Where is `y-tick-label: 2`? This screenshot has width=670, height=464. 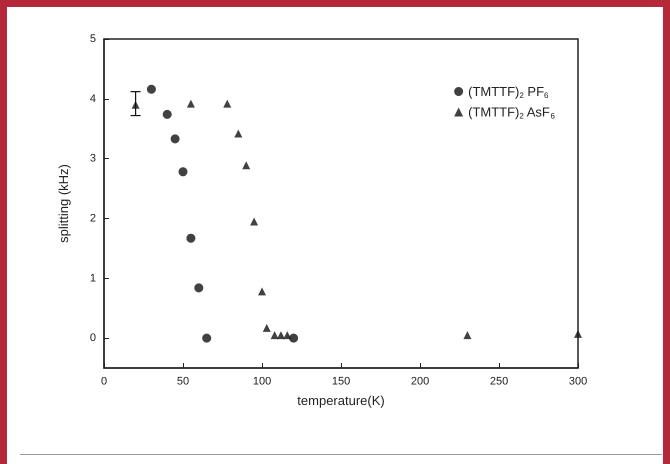 y-tick-label: 2 is located at coordinates (93, 218).